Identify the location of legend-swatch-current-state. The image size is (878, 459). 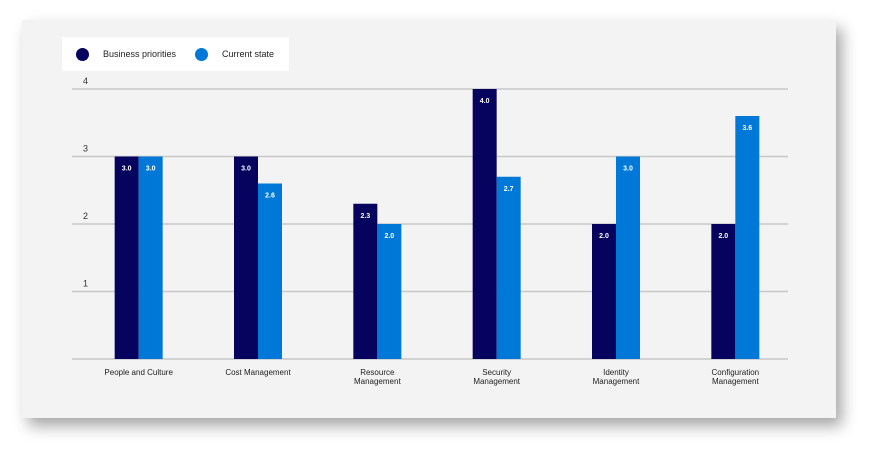
(201, 54).